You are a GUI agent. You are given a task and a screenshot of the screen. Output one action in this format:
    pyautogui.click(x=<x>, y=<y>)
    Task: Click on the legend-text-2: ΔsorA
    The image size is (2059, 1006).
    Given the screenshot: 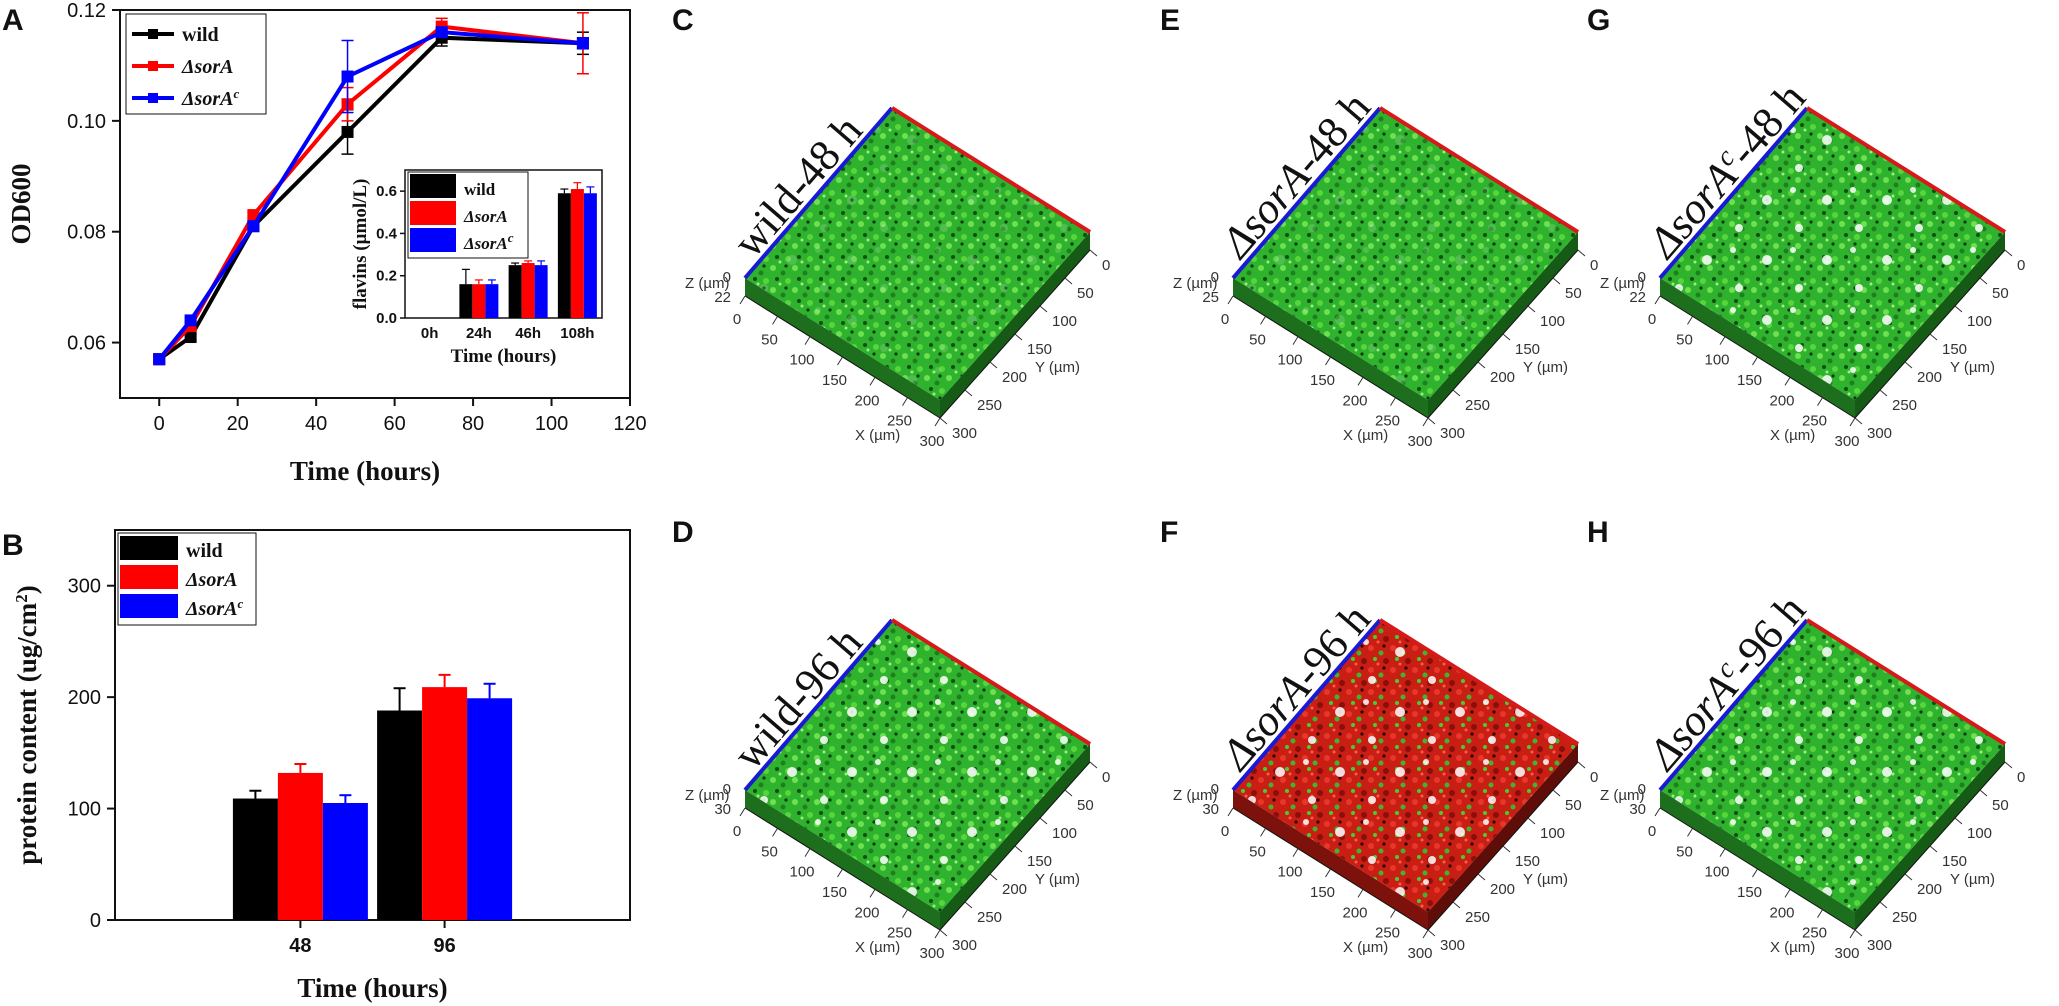 What is the action you would take?
    pyautogui.click(x=485, y=243)
    